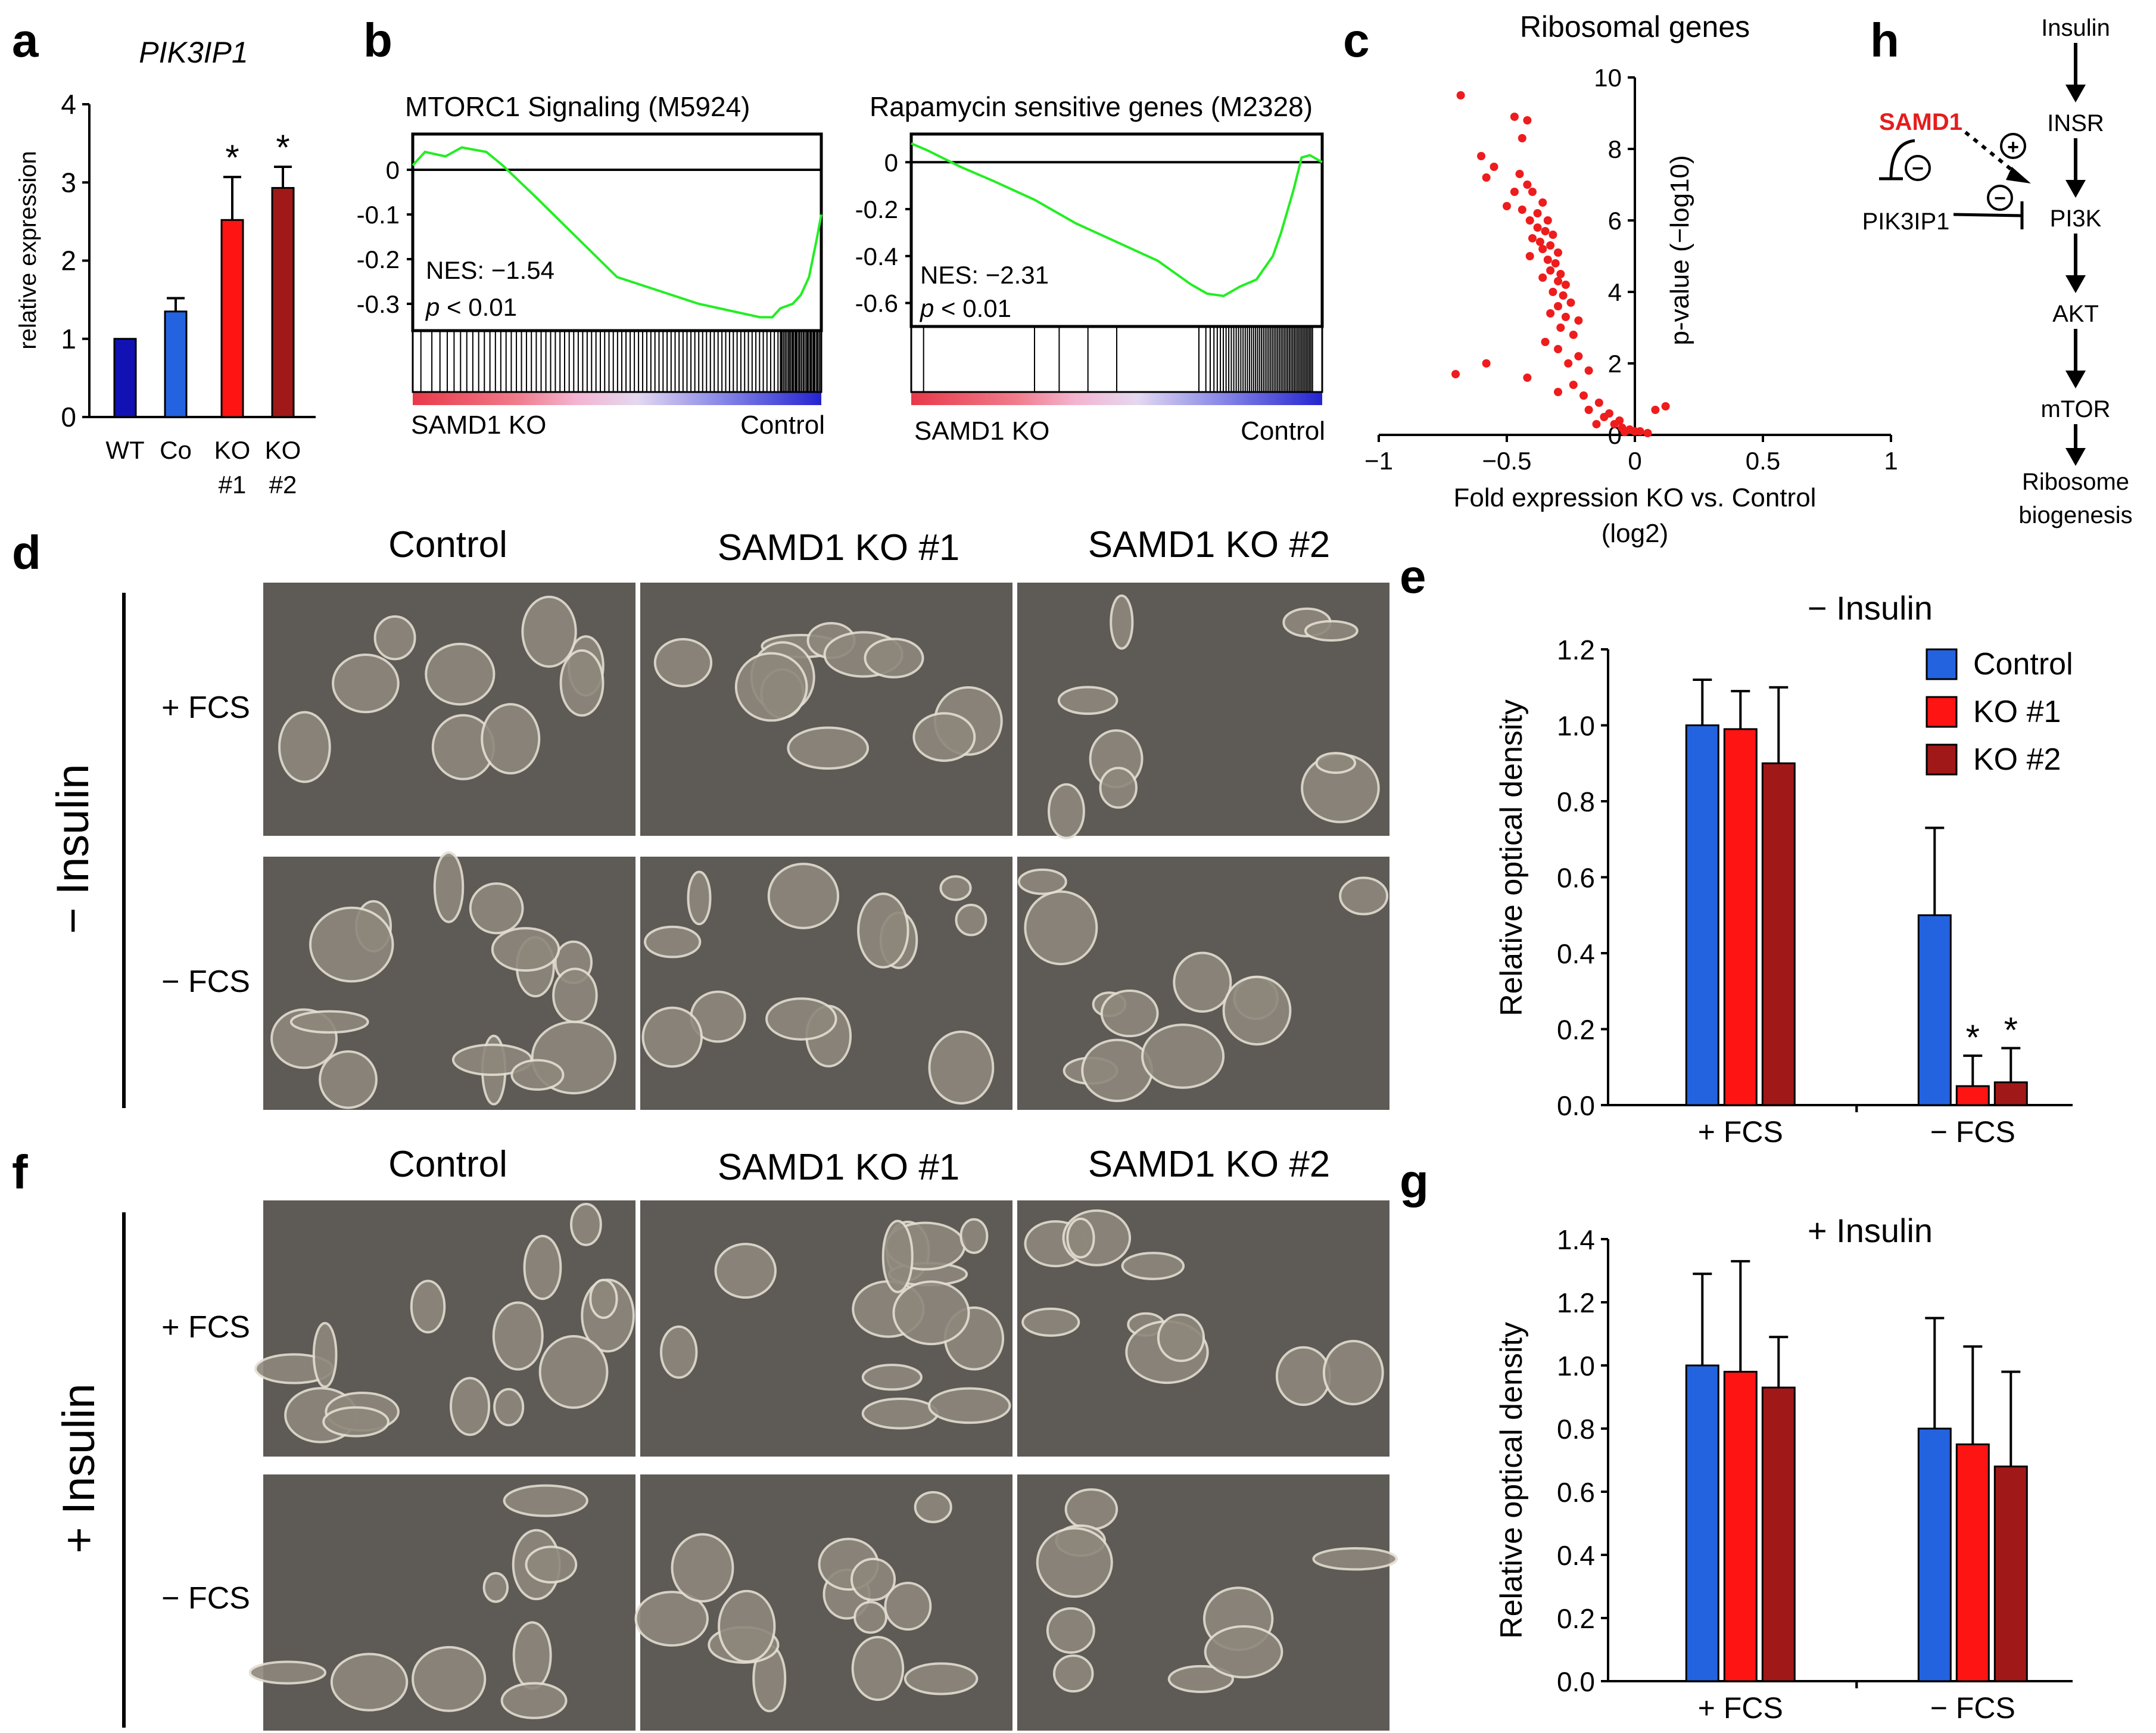 The image size is (2156, 1733). I want to click on gsea2-gradient-right: Control, so click(1283, 431).